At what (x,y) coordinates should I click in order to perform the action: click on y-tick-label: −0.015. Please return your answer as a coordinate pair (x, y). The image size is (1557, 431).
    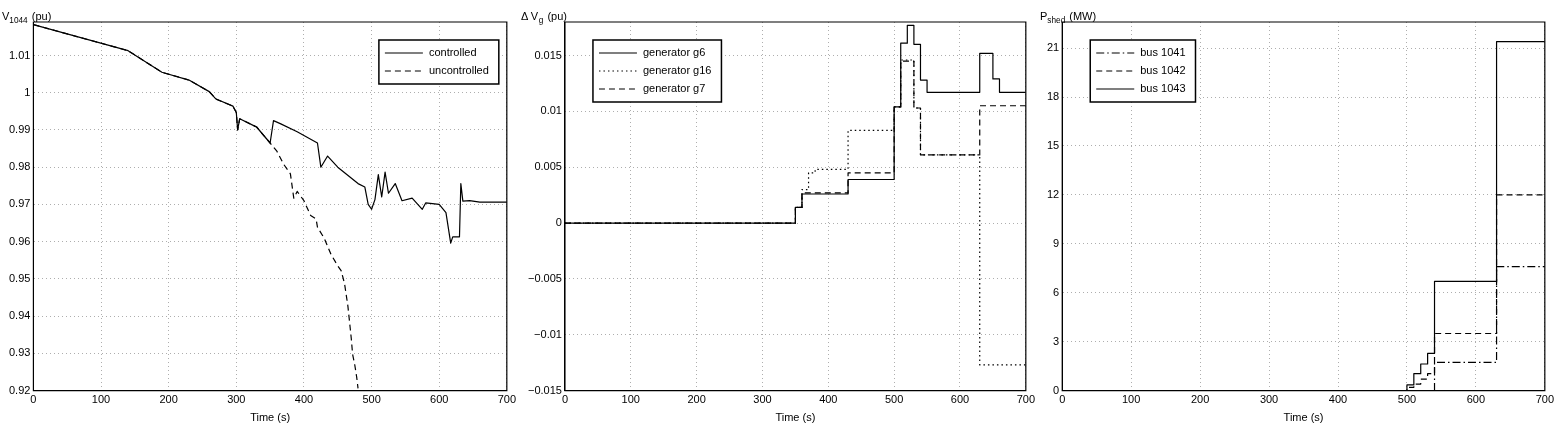
    Looking at the image, I should click on (545, 389).